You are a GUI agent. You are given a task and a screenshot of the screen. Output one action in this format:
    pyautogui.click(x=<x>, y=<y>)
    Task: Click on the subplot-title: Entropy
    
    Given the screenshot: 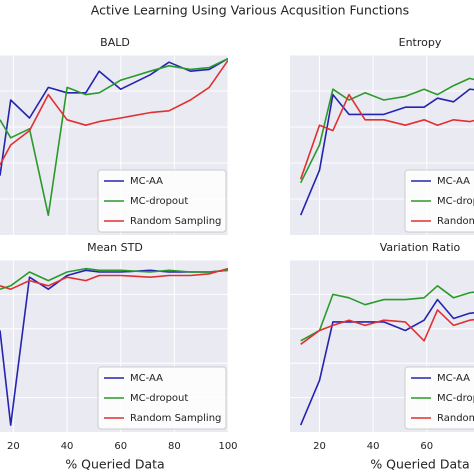 What is the action you would take?
    pyautogui.click(x=420, y=42)
    